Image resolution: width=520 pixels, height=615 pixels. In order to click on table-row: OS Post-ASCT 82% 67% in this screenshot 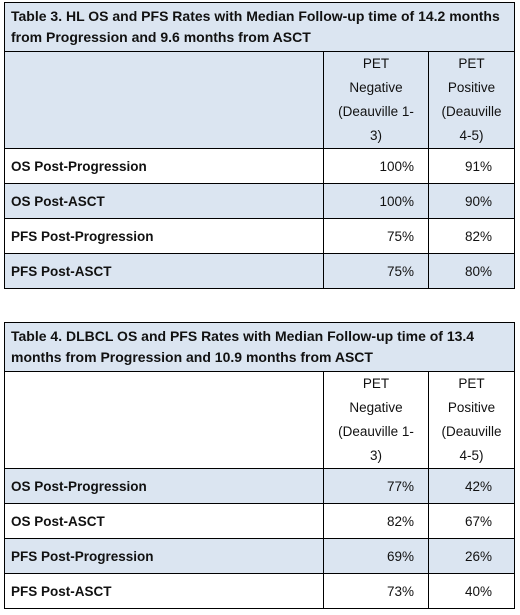, I will do `click(260, 521)`.